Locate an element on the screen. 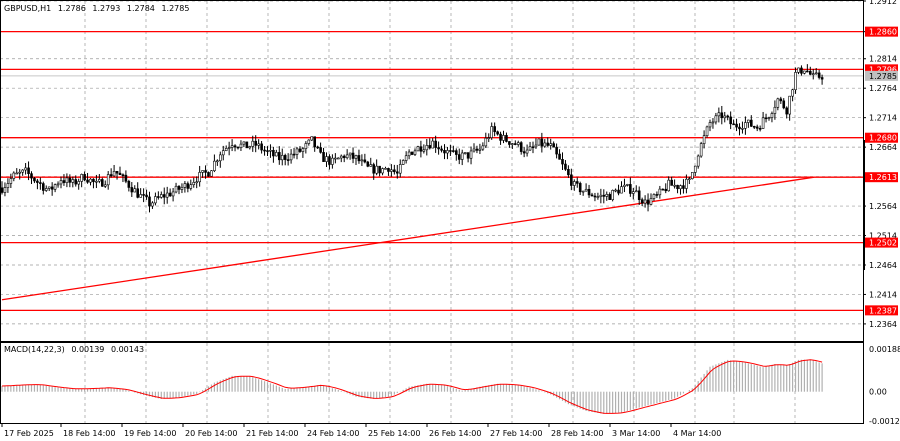 The height and width of the screenshot is (441, 900). macd-signal is located at coordinates (412, 386).